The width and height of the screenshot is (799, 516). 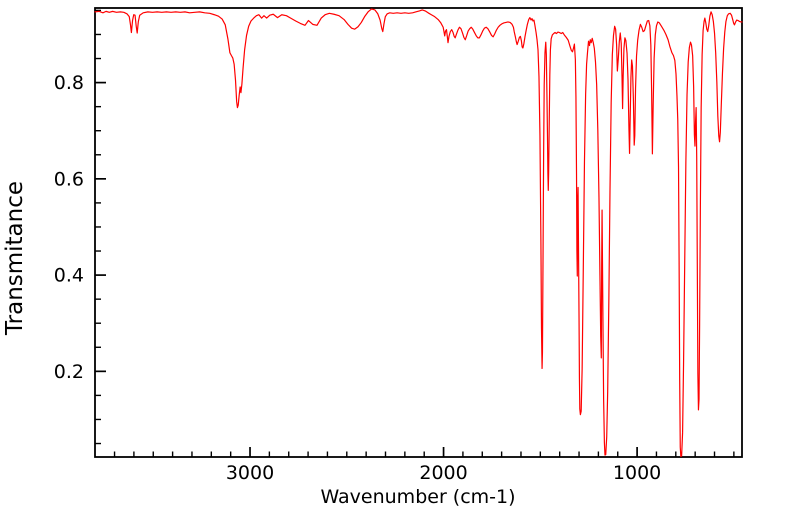 What do you see at coordinates (15, 258) in the screenshot?
I see `y-axis-title: Transmitance` at bounding box center [15, 258].